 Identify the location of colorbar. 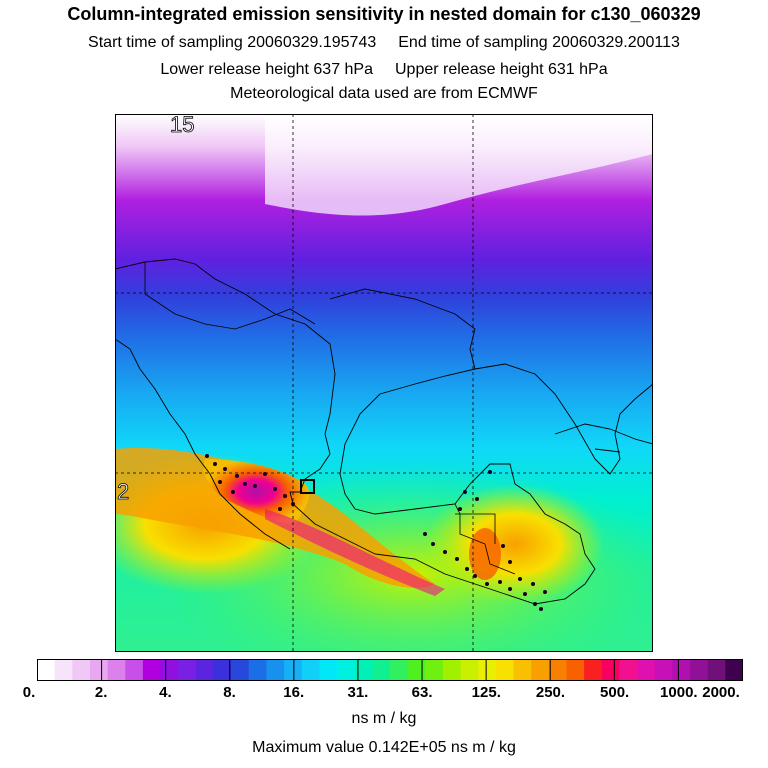
(390, 670).